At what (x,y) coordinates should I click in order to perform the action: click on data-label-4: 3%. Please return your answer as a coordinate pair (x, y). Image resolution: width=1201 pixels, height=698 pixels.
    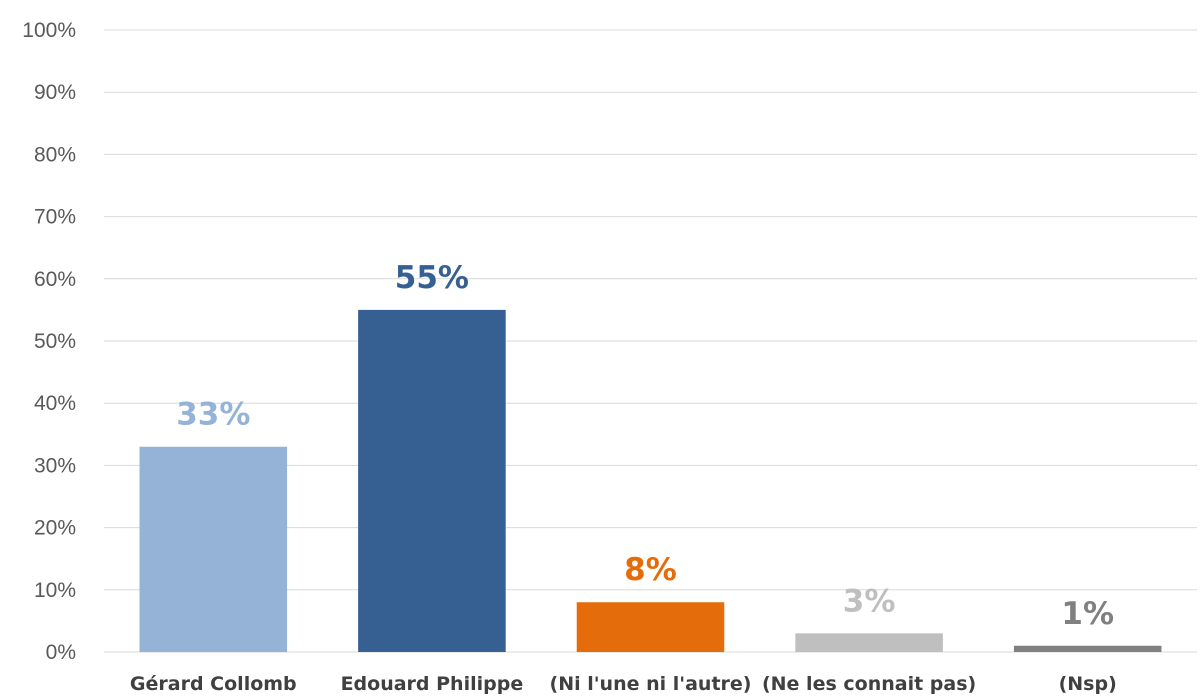
    Looking at the image, I should click on (869, 601).